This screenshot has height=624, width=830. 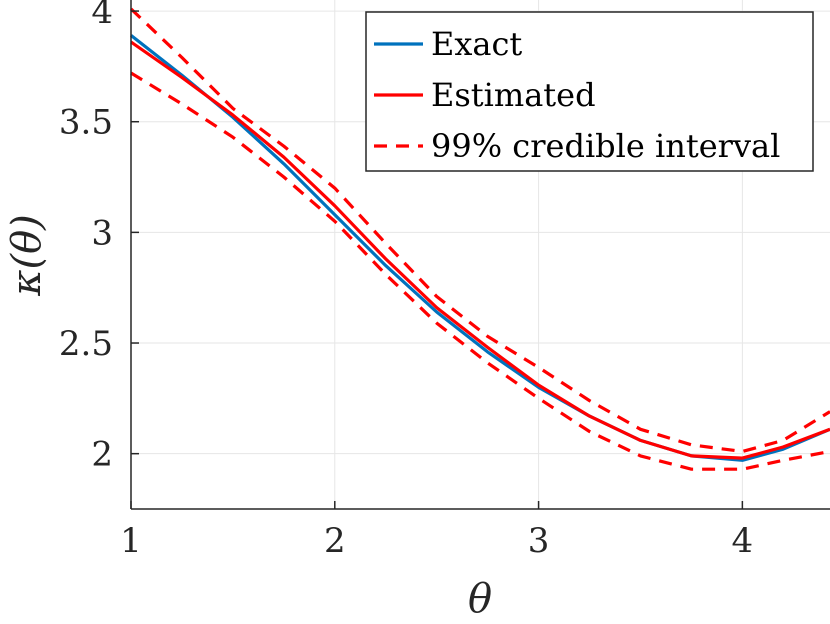 I want to click on y-axis-label: κ(θ), so click(x=27, y=255).